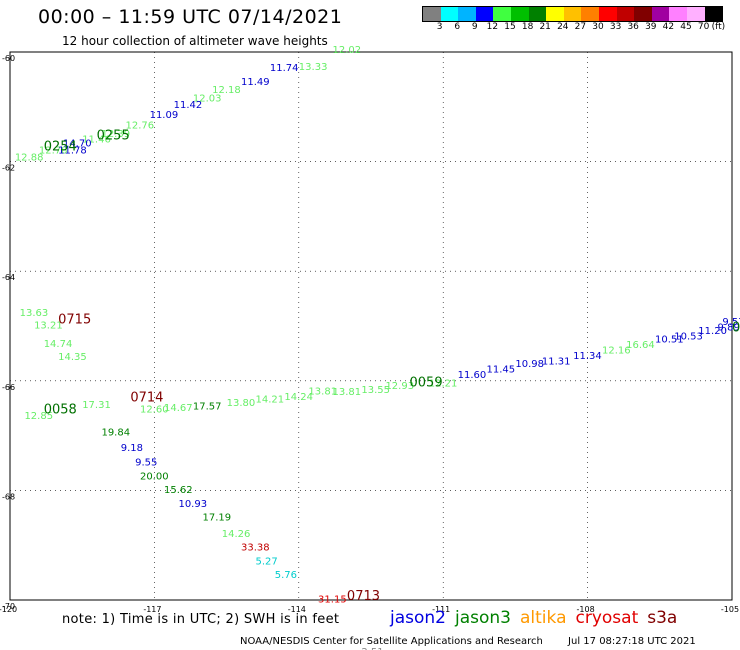 The width and height of the screenshot is (740, 650). What do you see at coordinates (146, 398) in the screenshot?
I see `pass-time-label: 0714` at bounding box center [146, 398].